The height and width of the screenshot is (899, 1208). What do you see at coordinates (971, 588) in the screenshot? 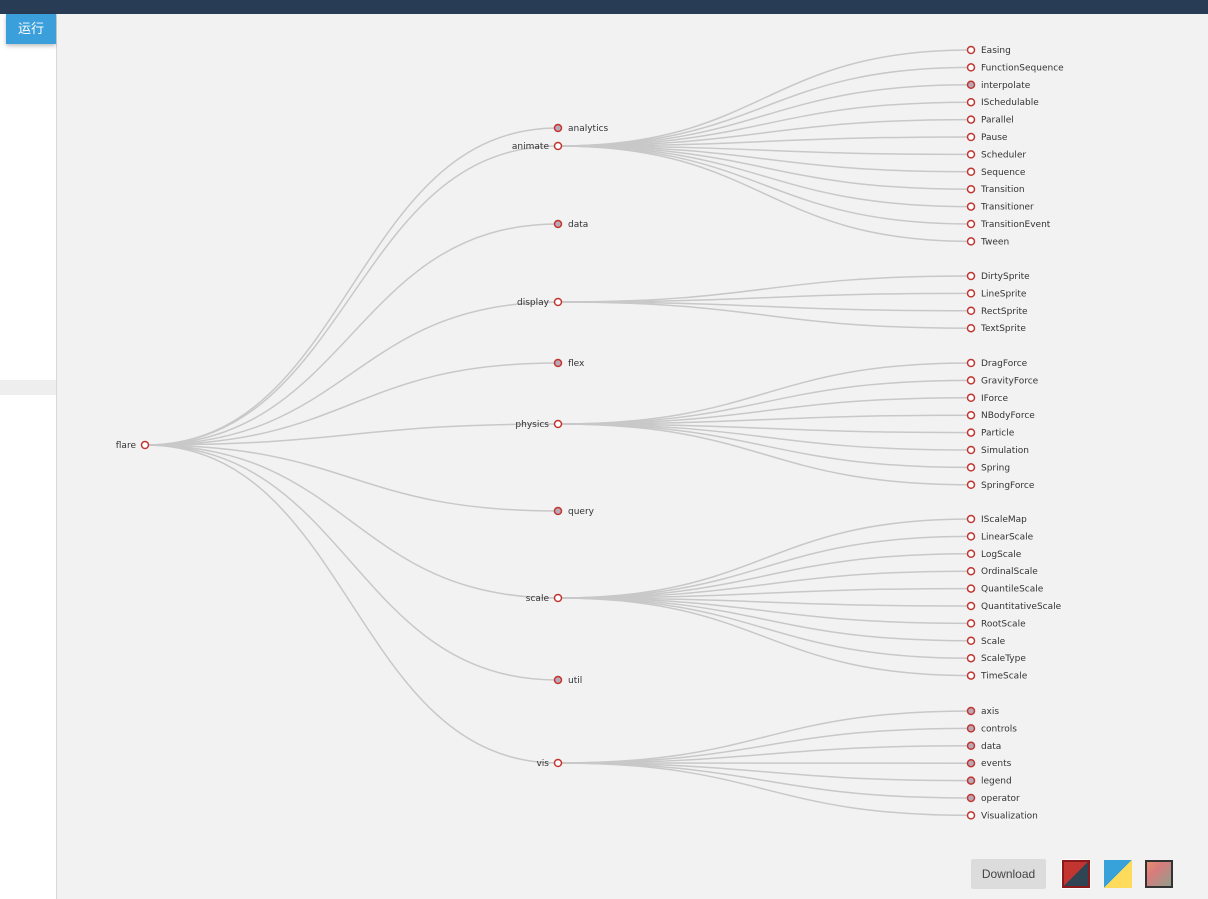
I see `leaf-quantilescale-node` at bounding box center [971, 588].